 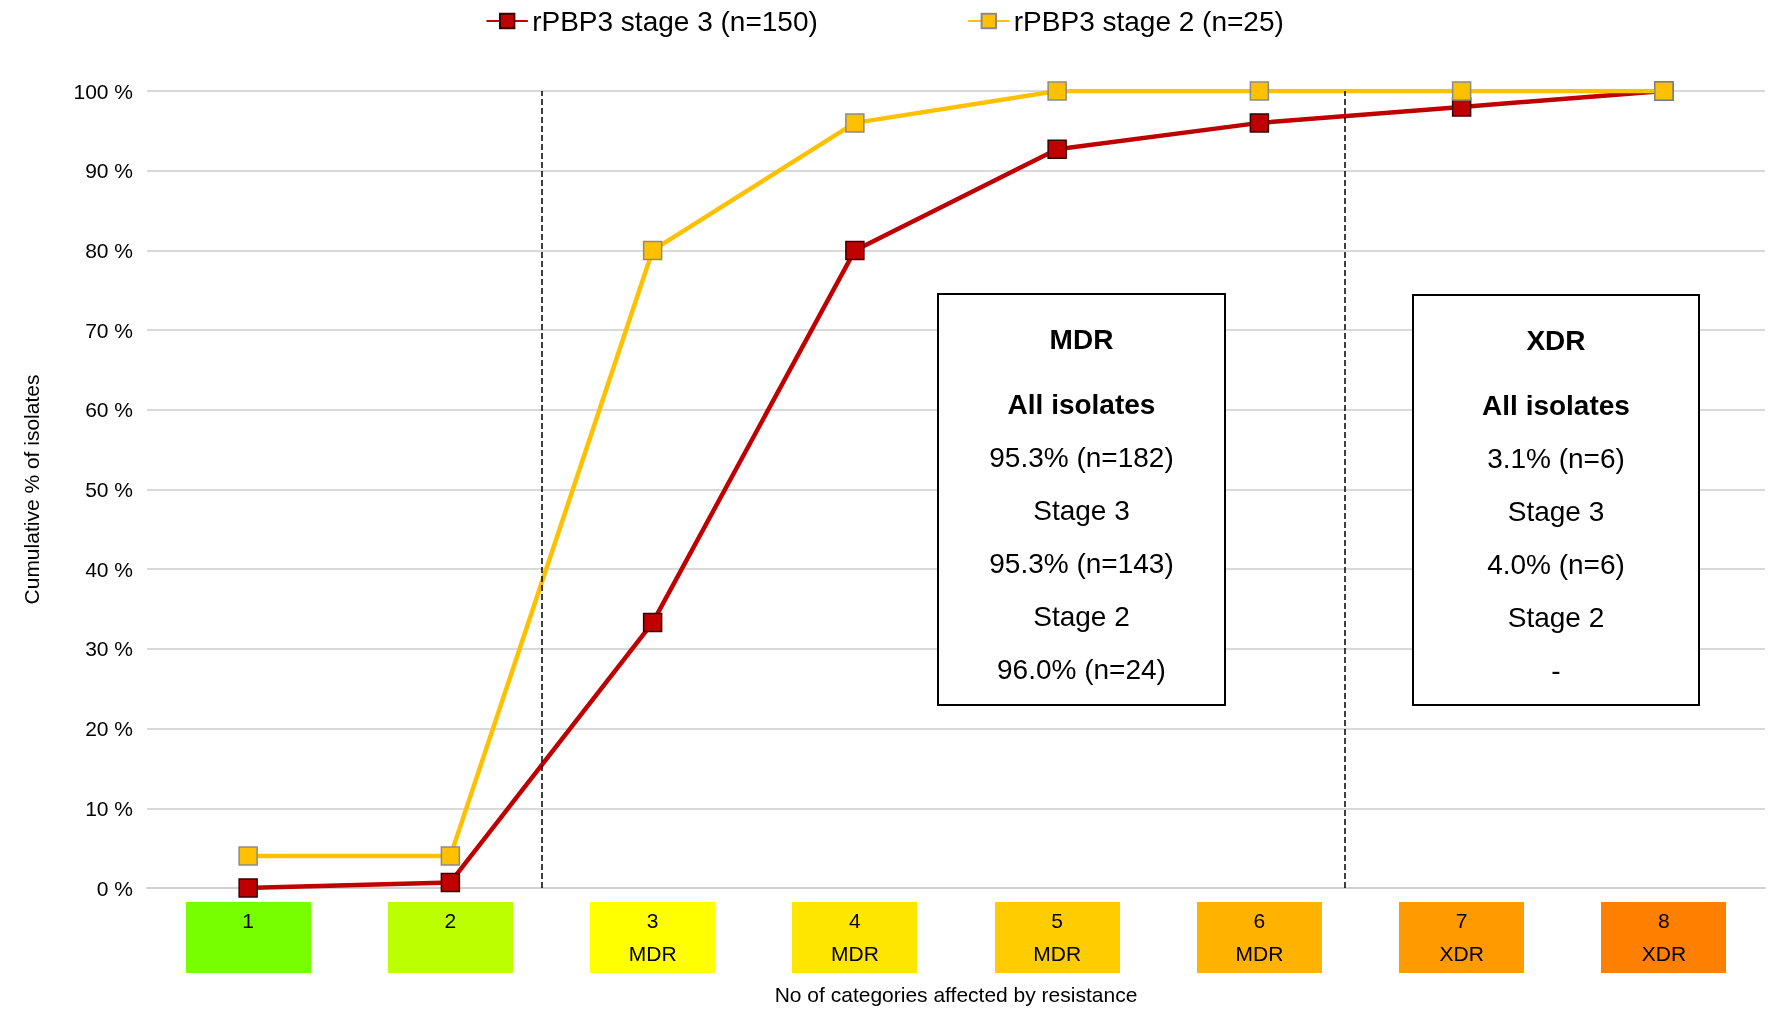 What do you see at coordinates (1556, 500) in the screenshot?
I see `note-box: XDR All isolates 3.1% (n=6) Stage 3 4.0% (n=6) Stage 2 -` at bounding box center [1556, 500].